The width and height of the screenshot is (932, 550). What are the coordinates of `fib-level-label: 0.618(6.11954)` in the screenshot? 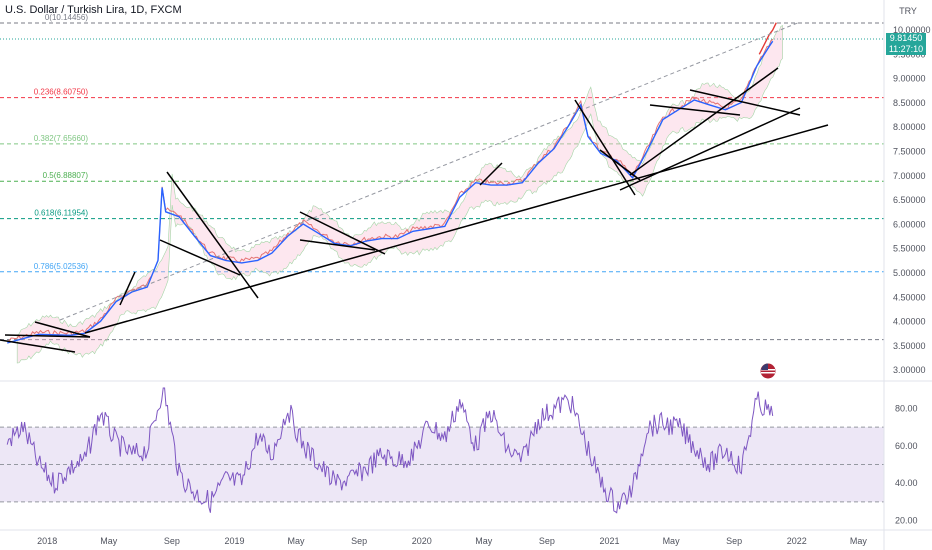 It's located at (61, 213).